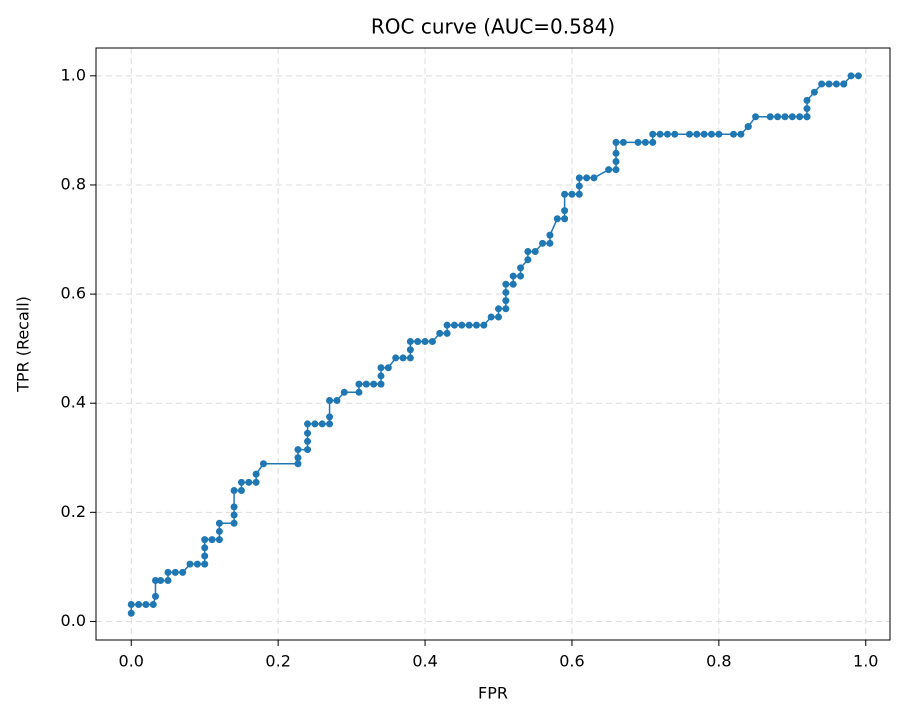  Describe the element at coordinates (73, 511) in the screenshot. I see `y-tick-label: 0.2` at that location.